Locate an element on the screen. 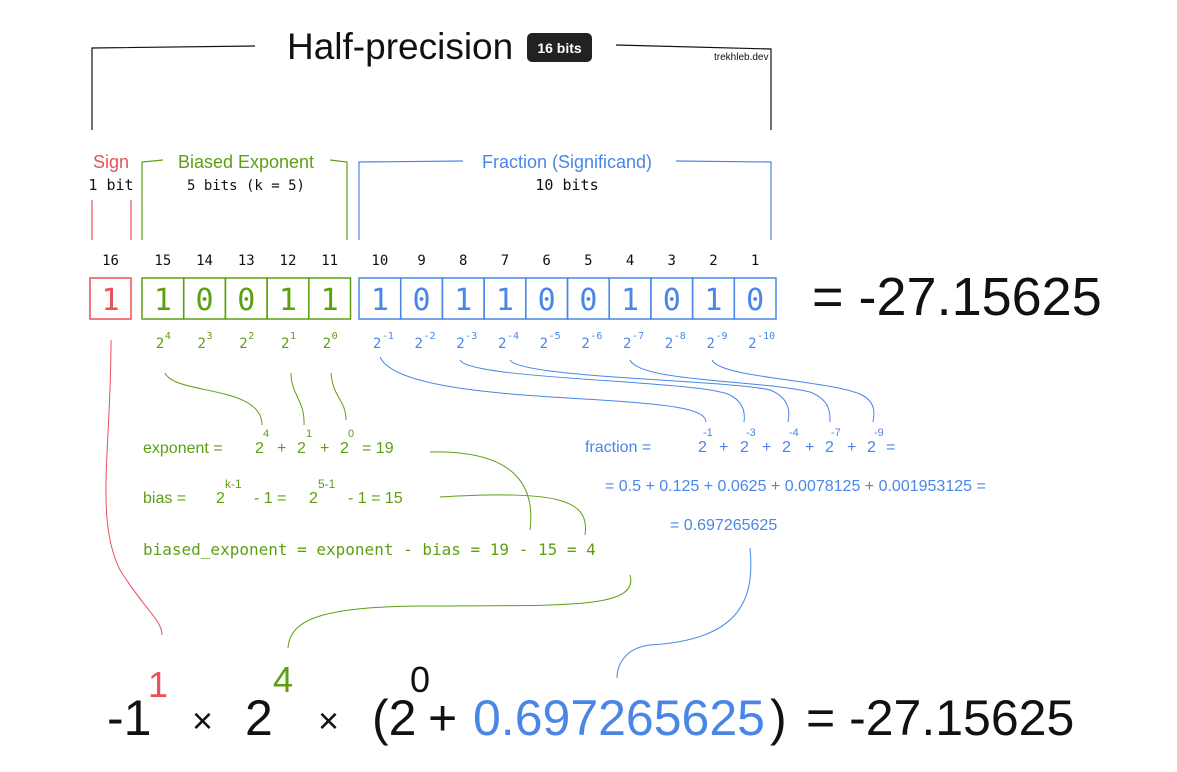 The width and height of the screenshot is (1177, 772). sign-connector is located at coordinates (134, 487).